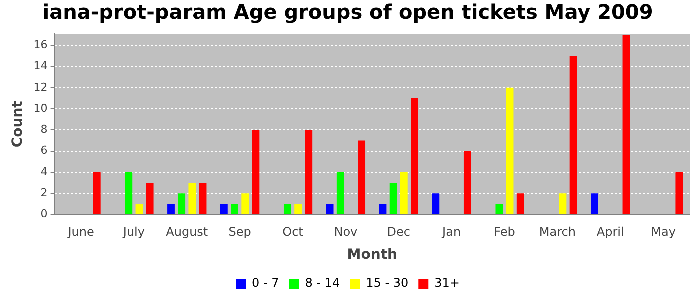 The height and width of the screenshot is (300, 700). What do you see at coordinates (44, 214) in the screenshot?
I see `y-tick-label: 0` at bounding box center [44, 214].